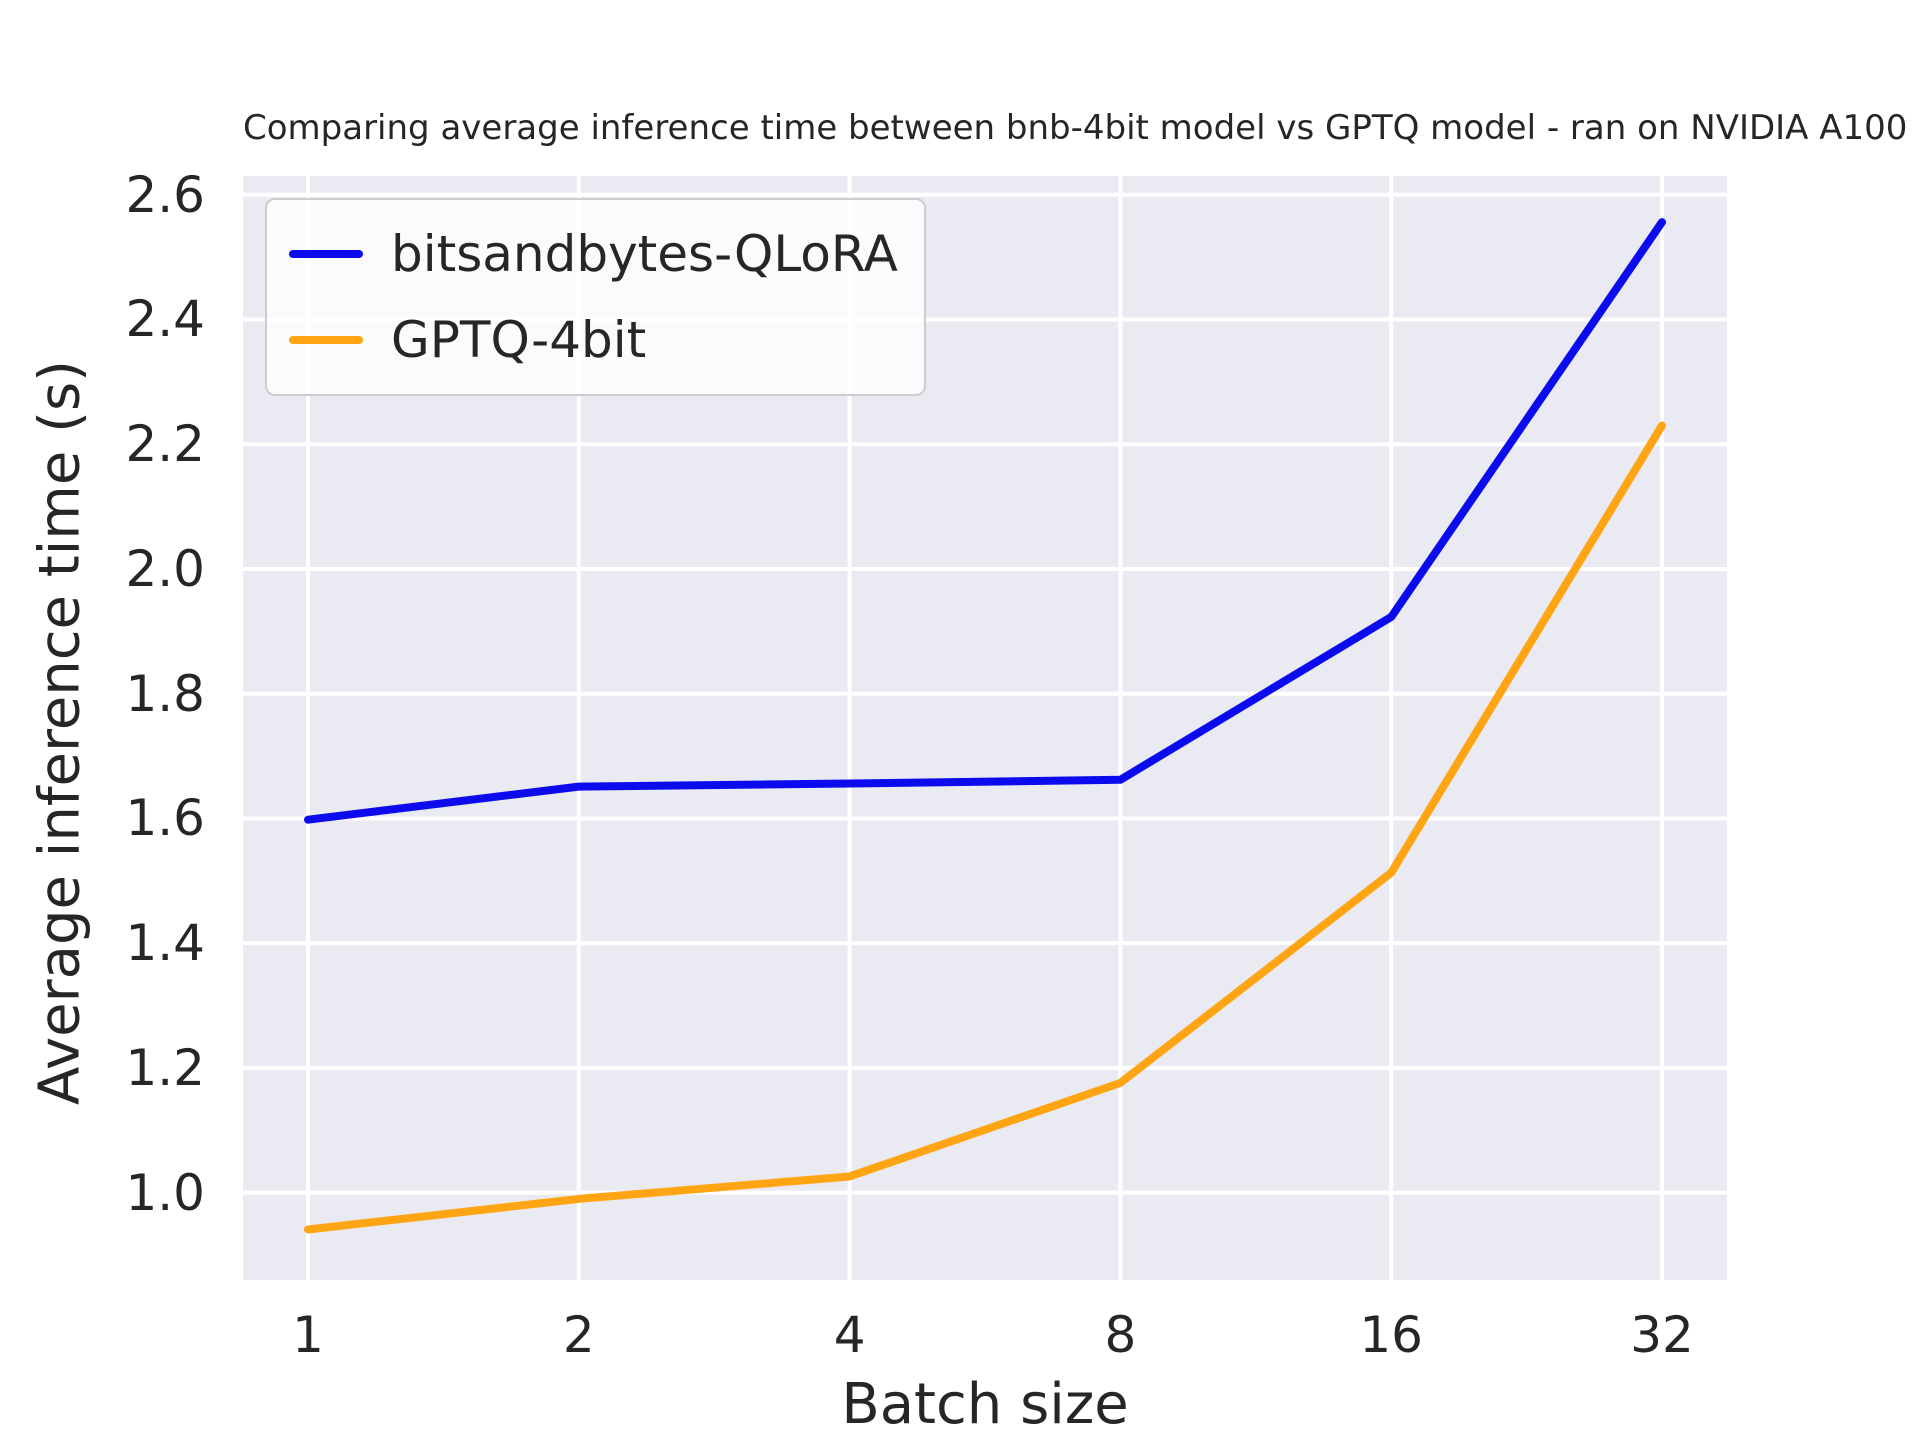  Describe the element at coordinates (849, 1335) in the screenshot. I see `x-tick-label: 4` at that location.